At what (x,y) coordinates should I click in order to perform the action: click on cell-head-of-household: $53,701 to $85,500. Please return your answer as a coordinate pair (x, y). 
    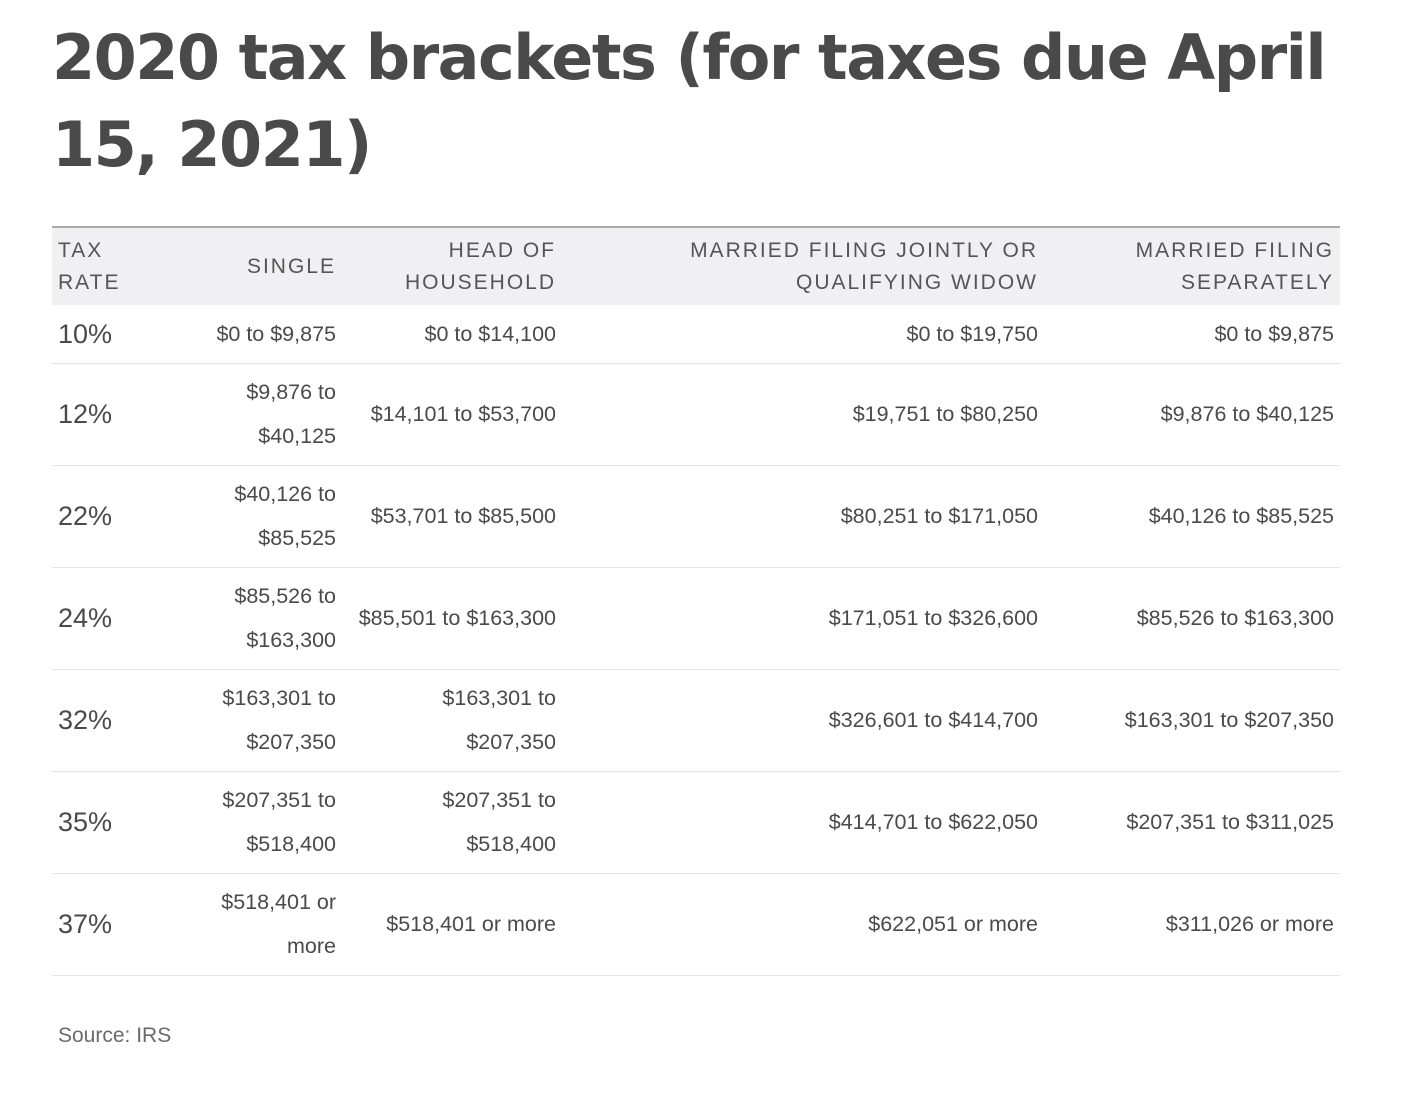
    Looking at the image, I should click on (463, 516).